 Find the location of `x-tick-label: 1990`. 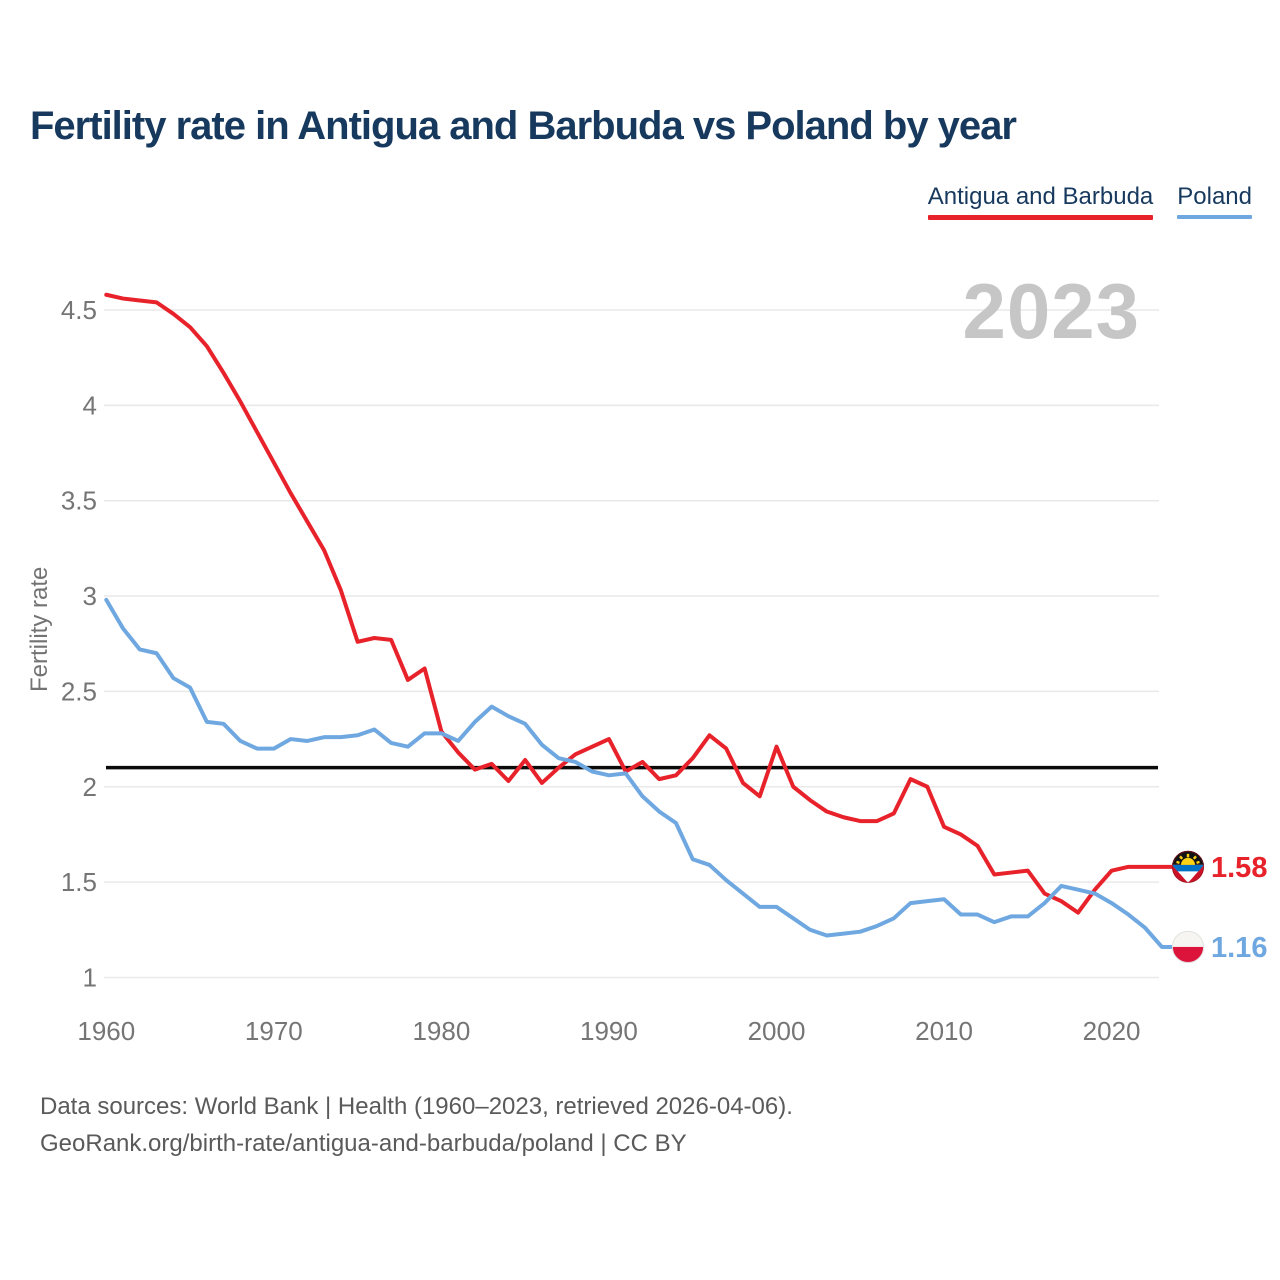

x-tick-label: 1990 is located at coordinates (609, 1031).